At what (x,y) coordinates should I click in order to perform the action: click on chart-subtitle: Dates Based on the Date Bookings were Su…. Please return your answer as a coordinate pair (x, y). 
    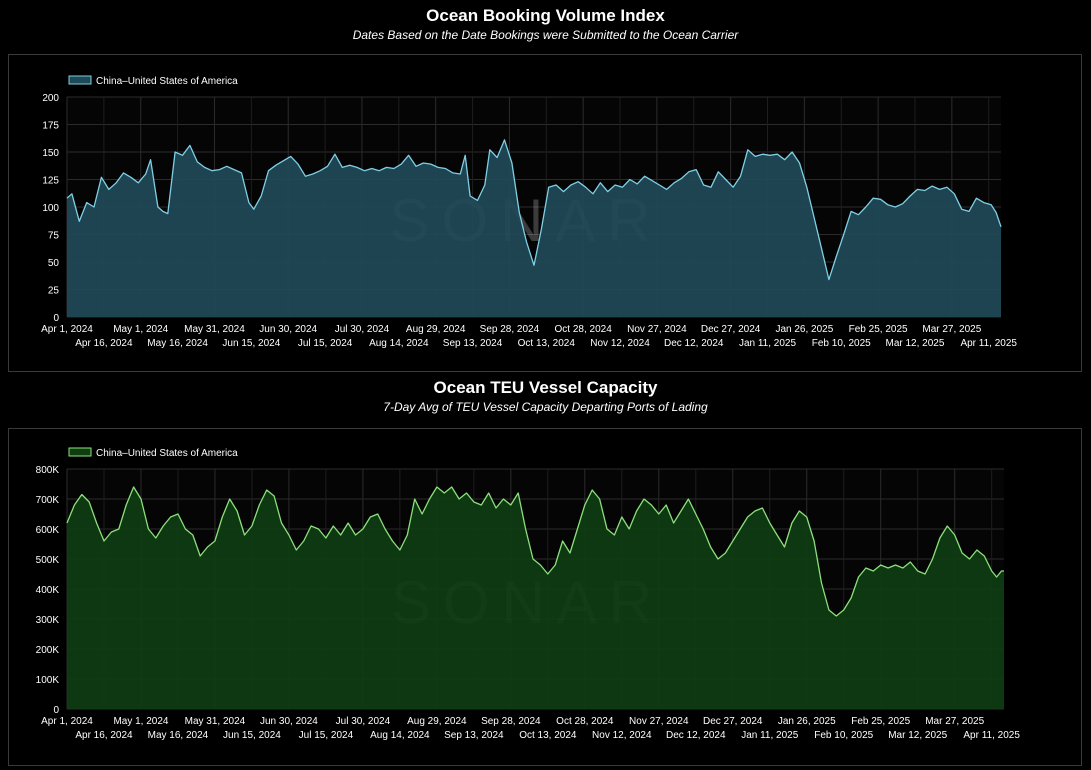
    Looking at the image, I should click on (545, 35).